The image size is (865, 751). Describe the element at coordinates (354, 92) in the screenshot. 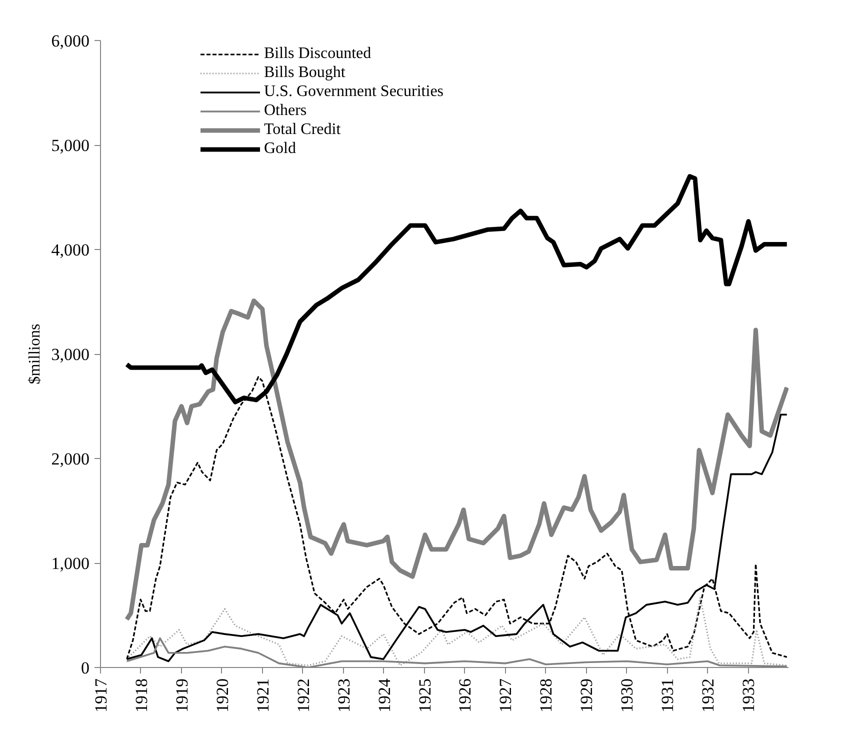

I see `legend-label: U.S. Government Securities` at that location.